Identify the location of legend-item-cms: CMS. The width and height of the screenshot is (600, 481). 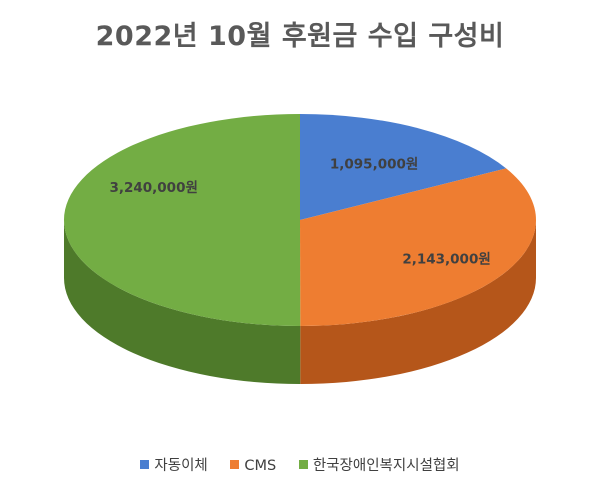
(253, 466).